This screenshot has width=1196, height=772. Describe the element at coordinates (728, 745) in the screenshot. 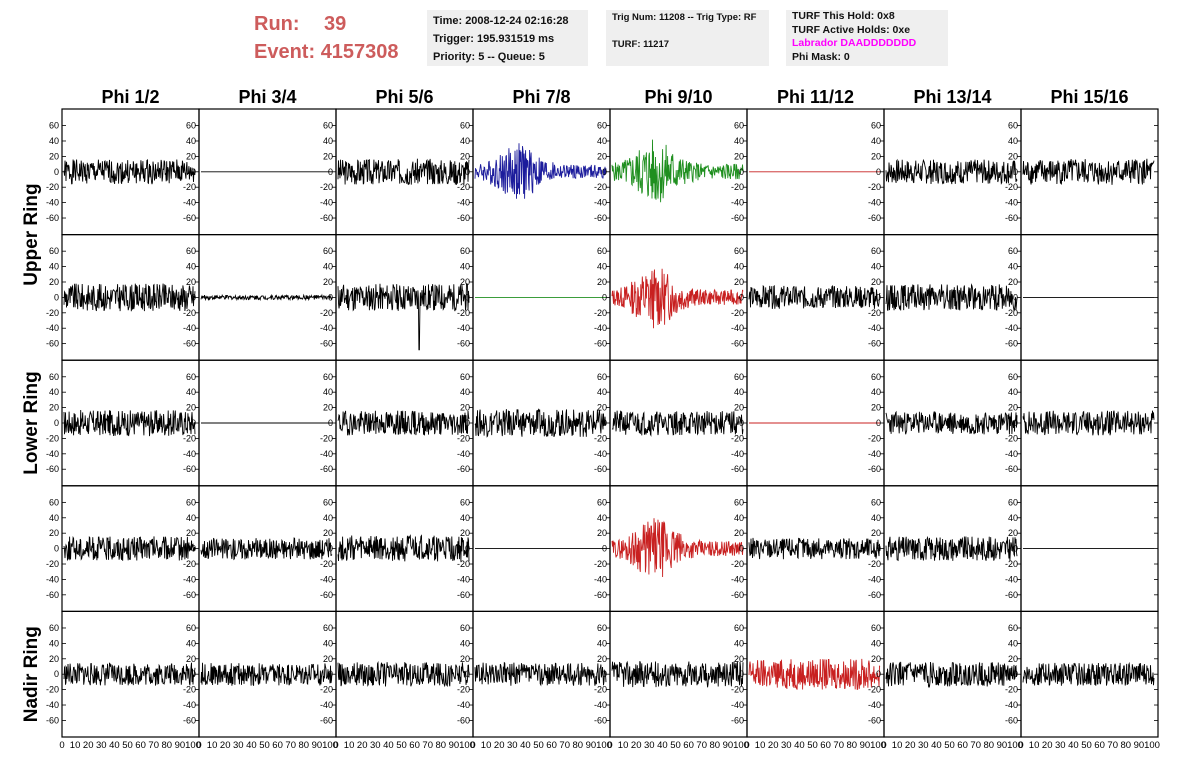

I see `x-tick-label: 90` at that location.